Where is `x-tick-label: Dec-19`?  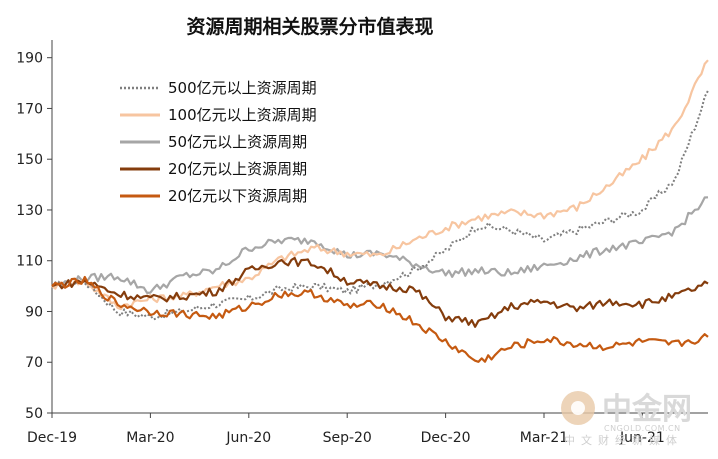 x-tick-label: Dec-19 is located at coordinates (52, 438).